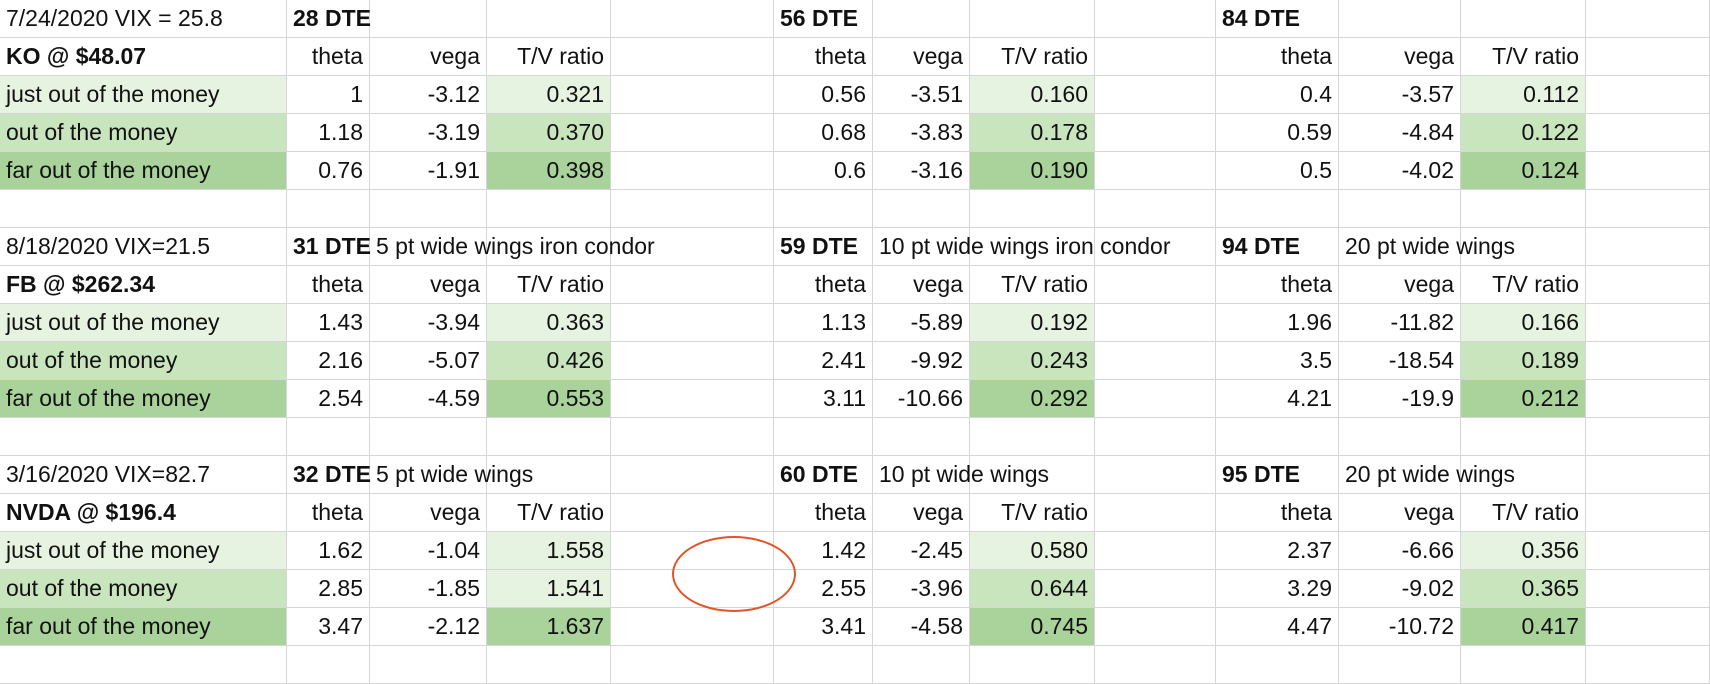 The width and height of the screenshot is (1710, 684). Describe the element at coordinates (1523, 133) in the screenshot. I see `ratio-value: 0.122` at that location.